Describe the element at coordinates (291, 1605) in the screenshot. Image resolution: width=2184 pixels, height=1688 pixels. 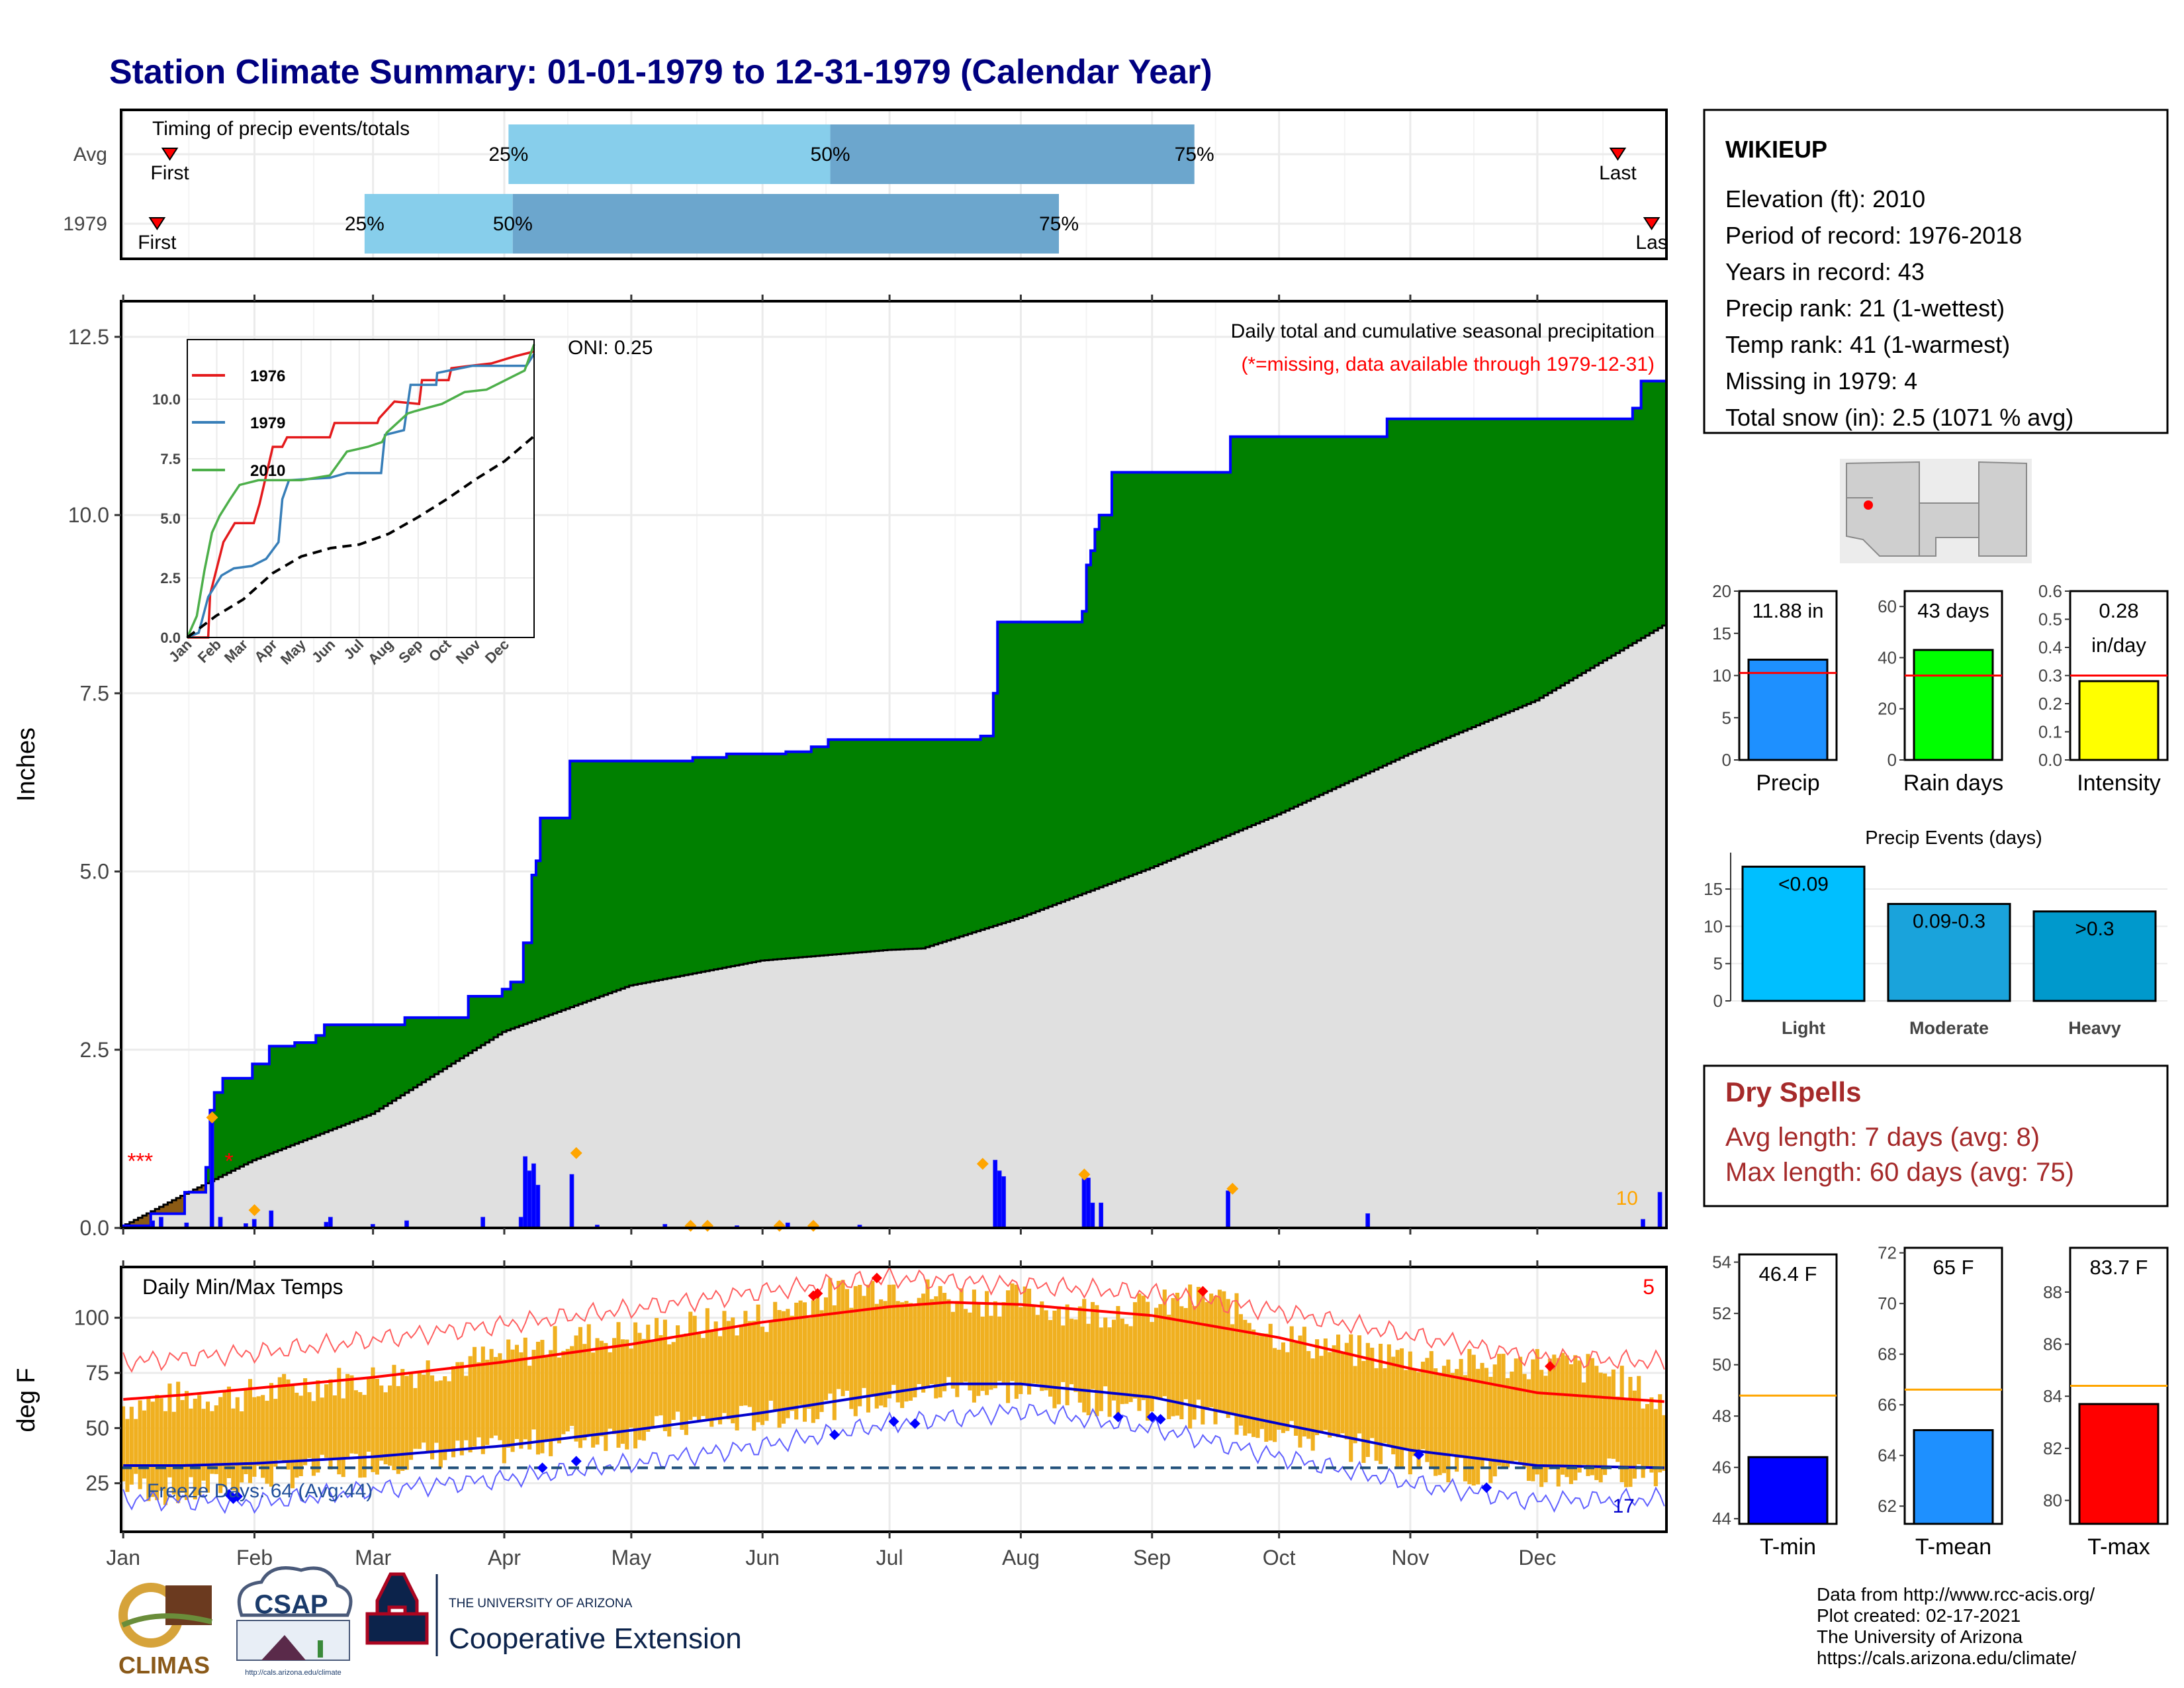
I see `csap-wordmark: CSAP` at that location.